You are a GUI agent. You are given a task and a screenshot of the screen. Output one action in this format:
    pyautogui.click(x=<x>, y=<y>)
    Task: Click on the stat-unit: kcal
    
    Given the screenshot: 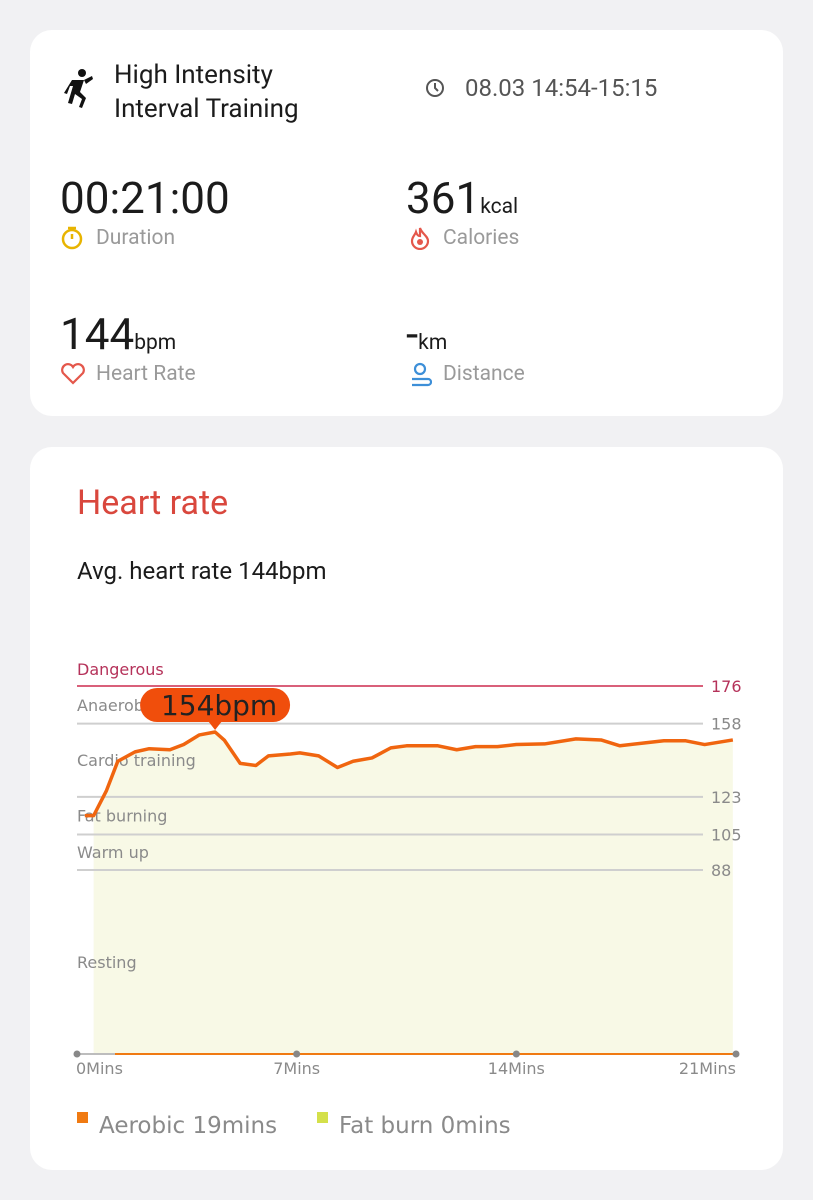 What is the action you would take?
    pyautogui.click(x=499, y=207)
    